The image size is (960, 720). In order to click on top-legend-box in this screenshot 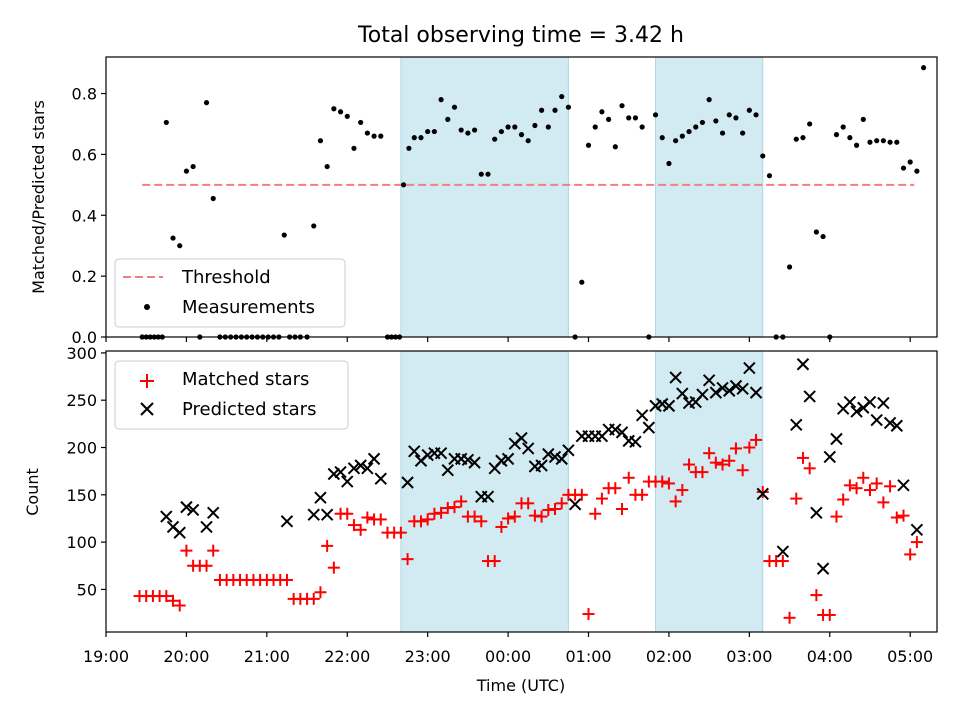, I will do `click(230, 293)`.